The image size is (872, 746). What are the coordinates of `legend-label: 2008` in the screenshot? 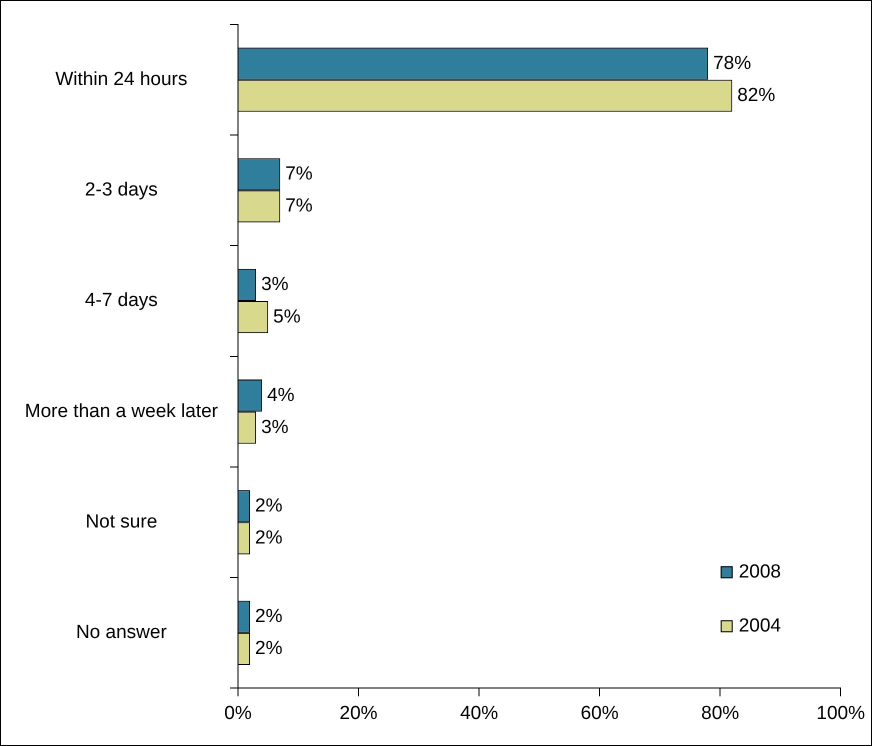 It's located at (759, 571).